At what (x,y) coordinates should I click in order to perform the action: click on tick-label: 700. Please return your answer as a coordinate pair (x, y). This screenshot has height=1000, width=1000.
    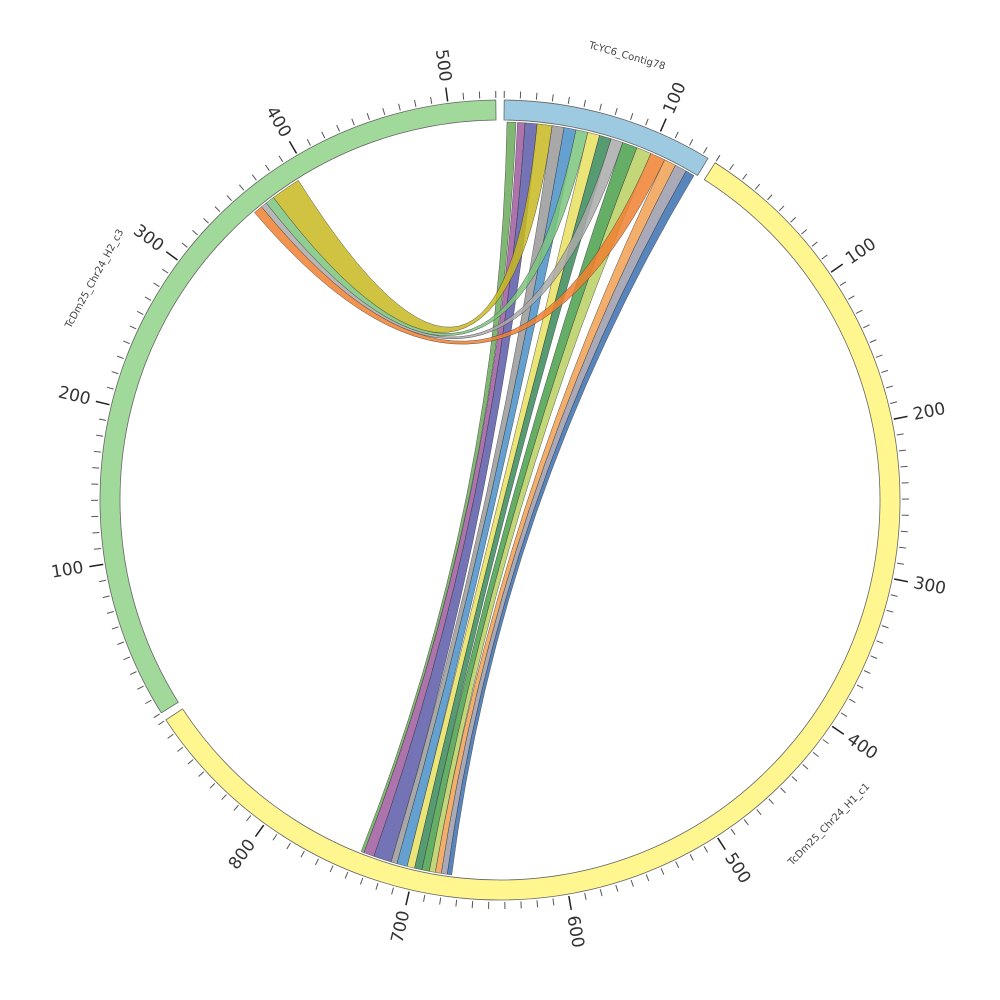
    Looking at the image, I should click on (400, 927).